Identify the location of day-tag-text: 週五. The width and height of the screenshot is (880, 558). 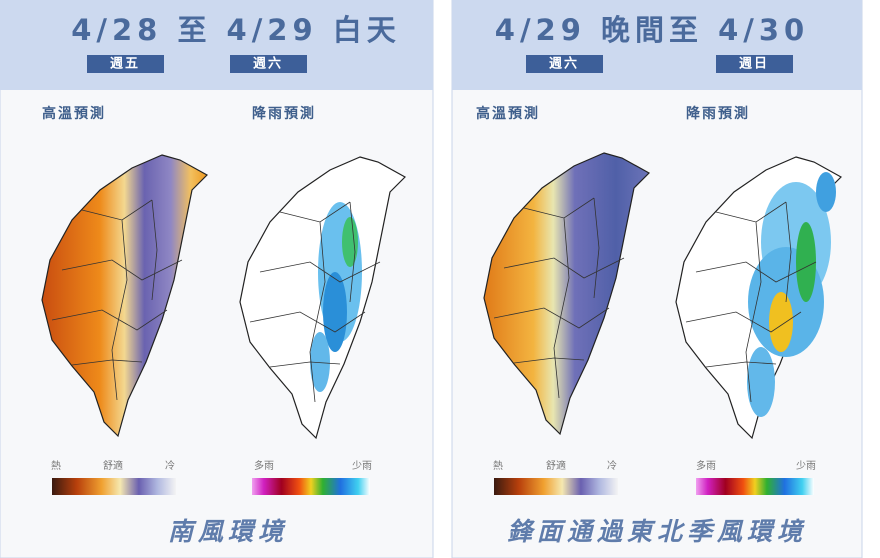
(125, 64).